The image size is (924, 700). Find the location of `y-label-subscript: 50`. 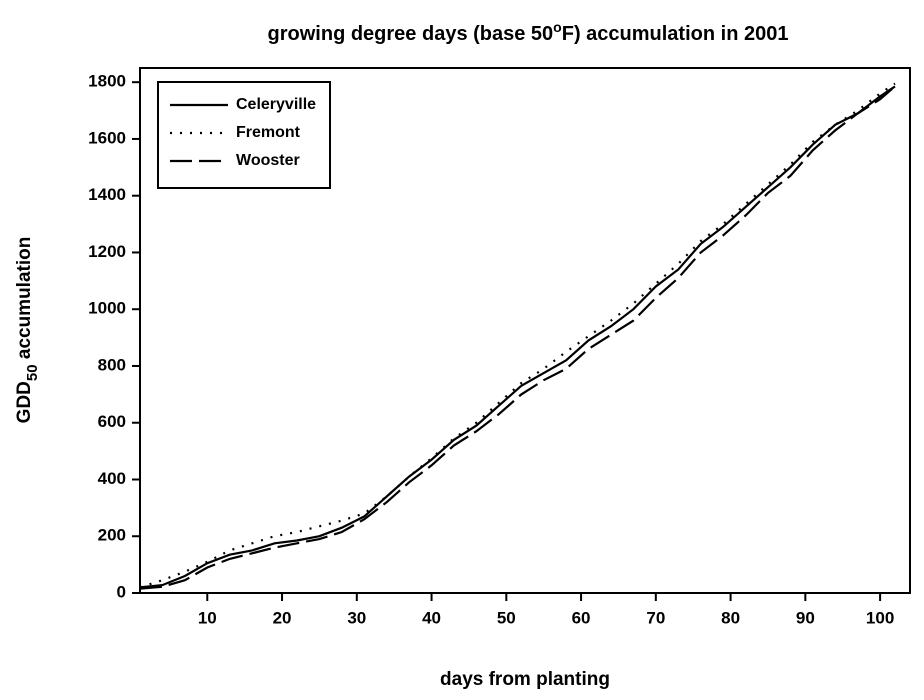

y-label-subscript: 50 is located at coordinates (32, 372).